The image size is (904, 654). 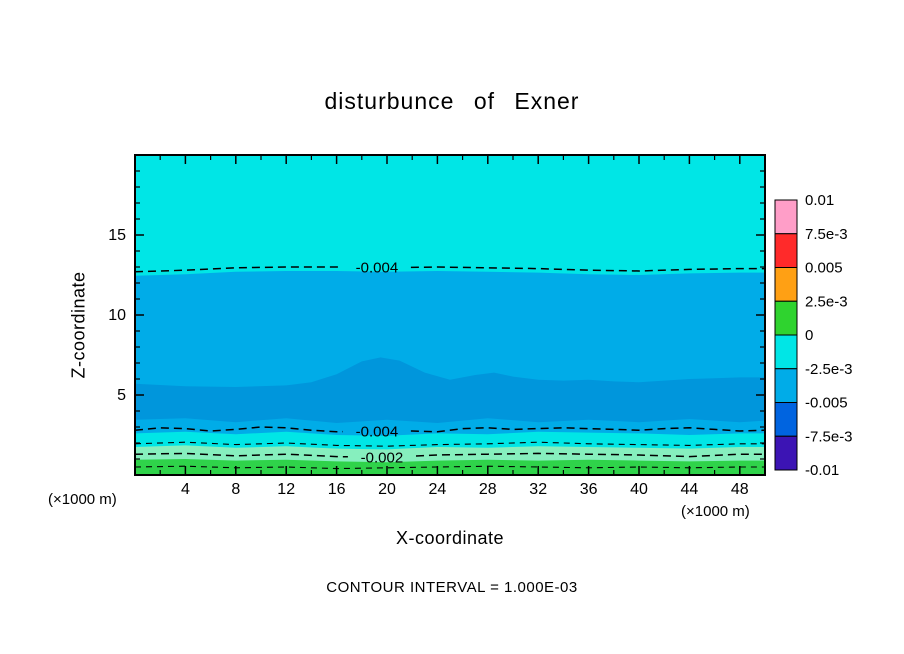 What do you see at coordinates (826, 234) in the screenshot?
I see `colorbar-tick-label: 7.5e-3` at bounding box center [826, 234].